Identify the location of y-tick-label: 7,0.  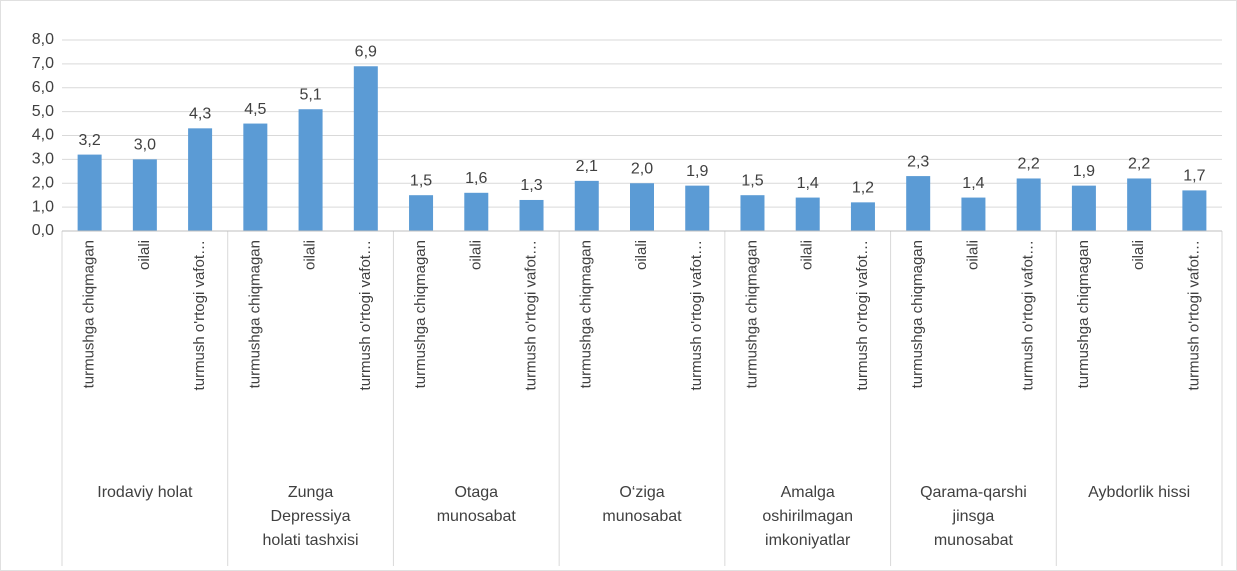
(43, 63).